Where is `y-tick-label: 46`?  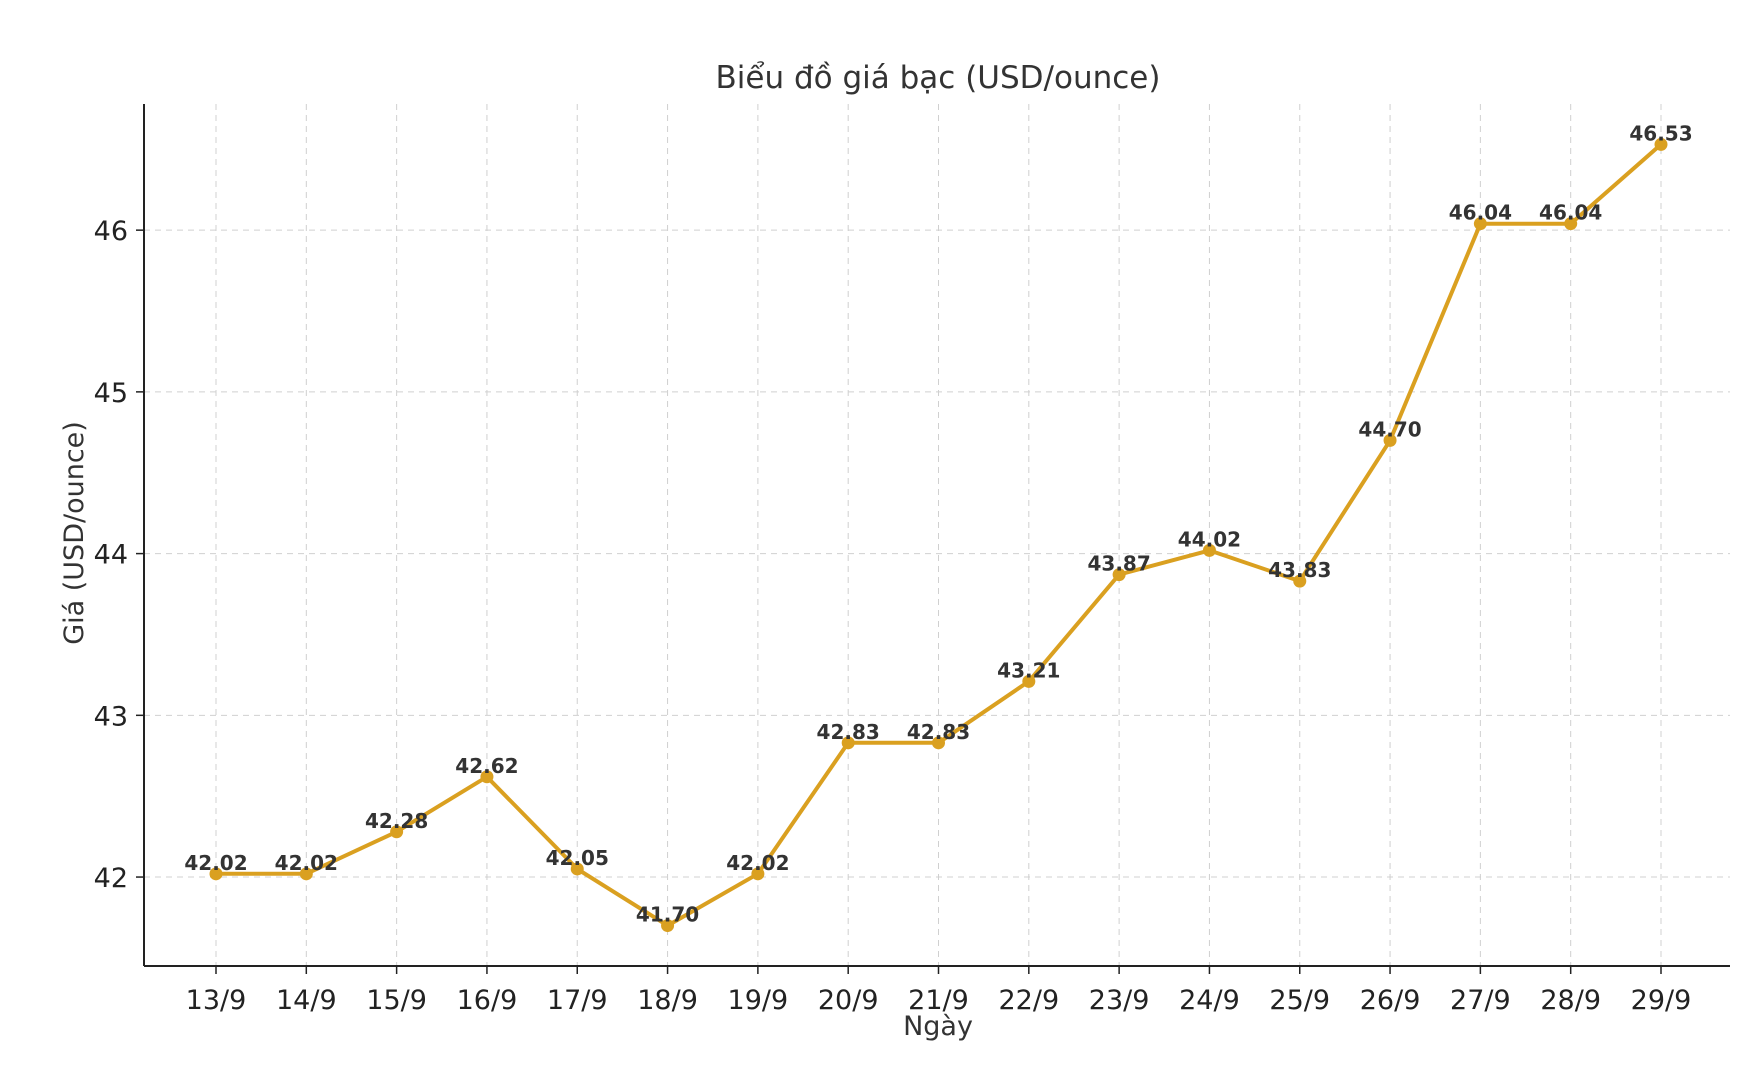 y-tick-label: 46 is located at coordinates (111, 231).